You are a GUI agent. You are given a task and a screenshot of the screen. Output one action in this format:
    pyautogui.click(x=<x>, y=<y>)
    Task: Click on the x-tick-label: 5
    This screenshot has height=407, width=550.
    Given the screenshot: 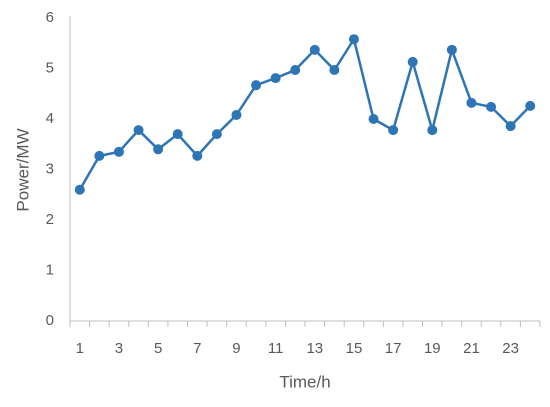 What is the action you would take?
    pyautogui.click(x=158, y=348)
    